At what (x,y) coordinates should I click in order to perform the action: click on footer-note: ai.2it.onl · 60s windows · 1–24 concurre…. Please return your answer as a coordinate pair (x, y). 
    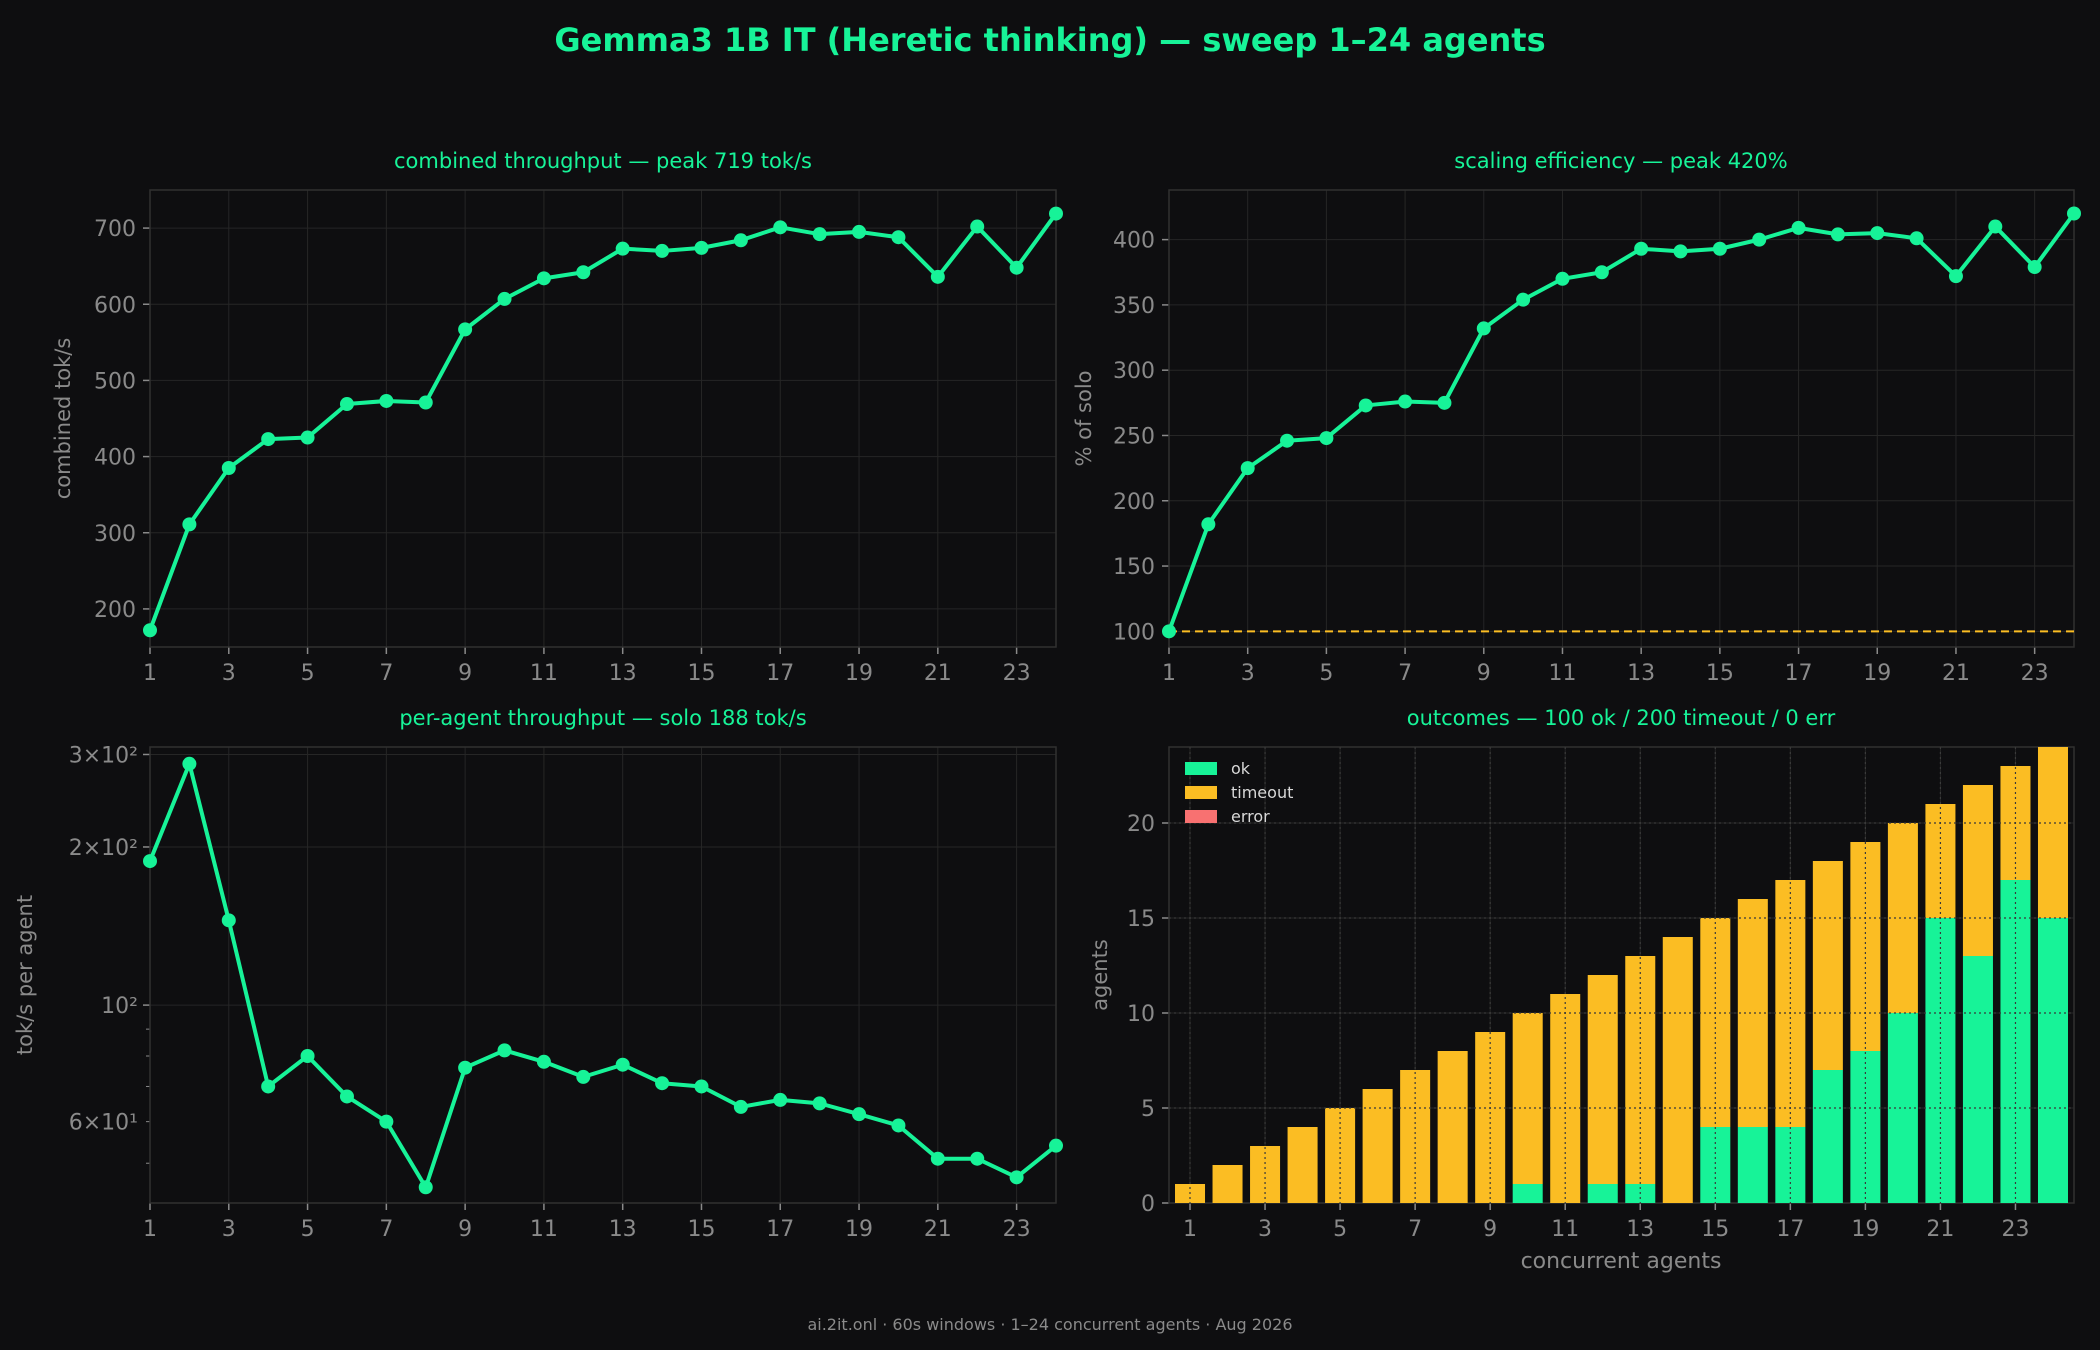
    Looking at the image, I should click on (1049, 1324).